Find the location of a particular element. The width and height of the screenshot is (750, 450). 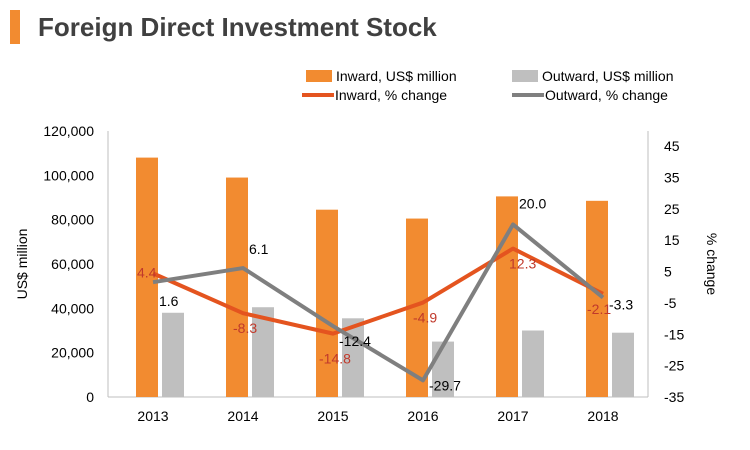

x-tick-label: 2013 is located at coordinates (152, 416).